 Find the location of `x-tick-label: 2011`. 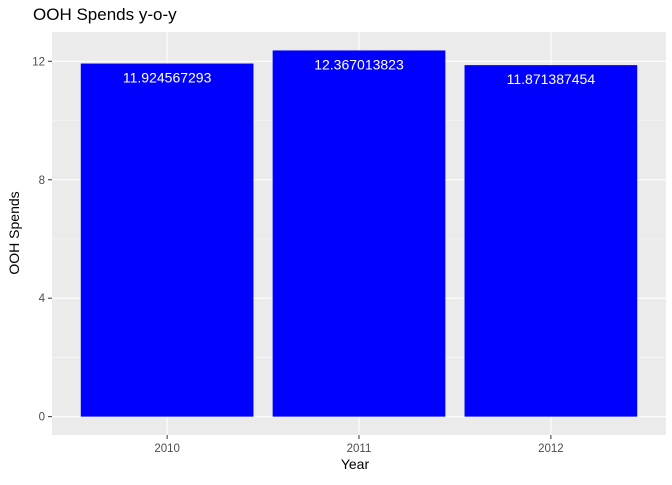

x-tick-label: 2011 is located at coordinates (359, 449).